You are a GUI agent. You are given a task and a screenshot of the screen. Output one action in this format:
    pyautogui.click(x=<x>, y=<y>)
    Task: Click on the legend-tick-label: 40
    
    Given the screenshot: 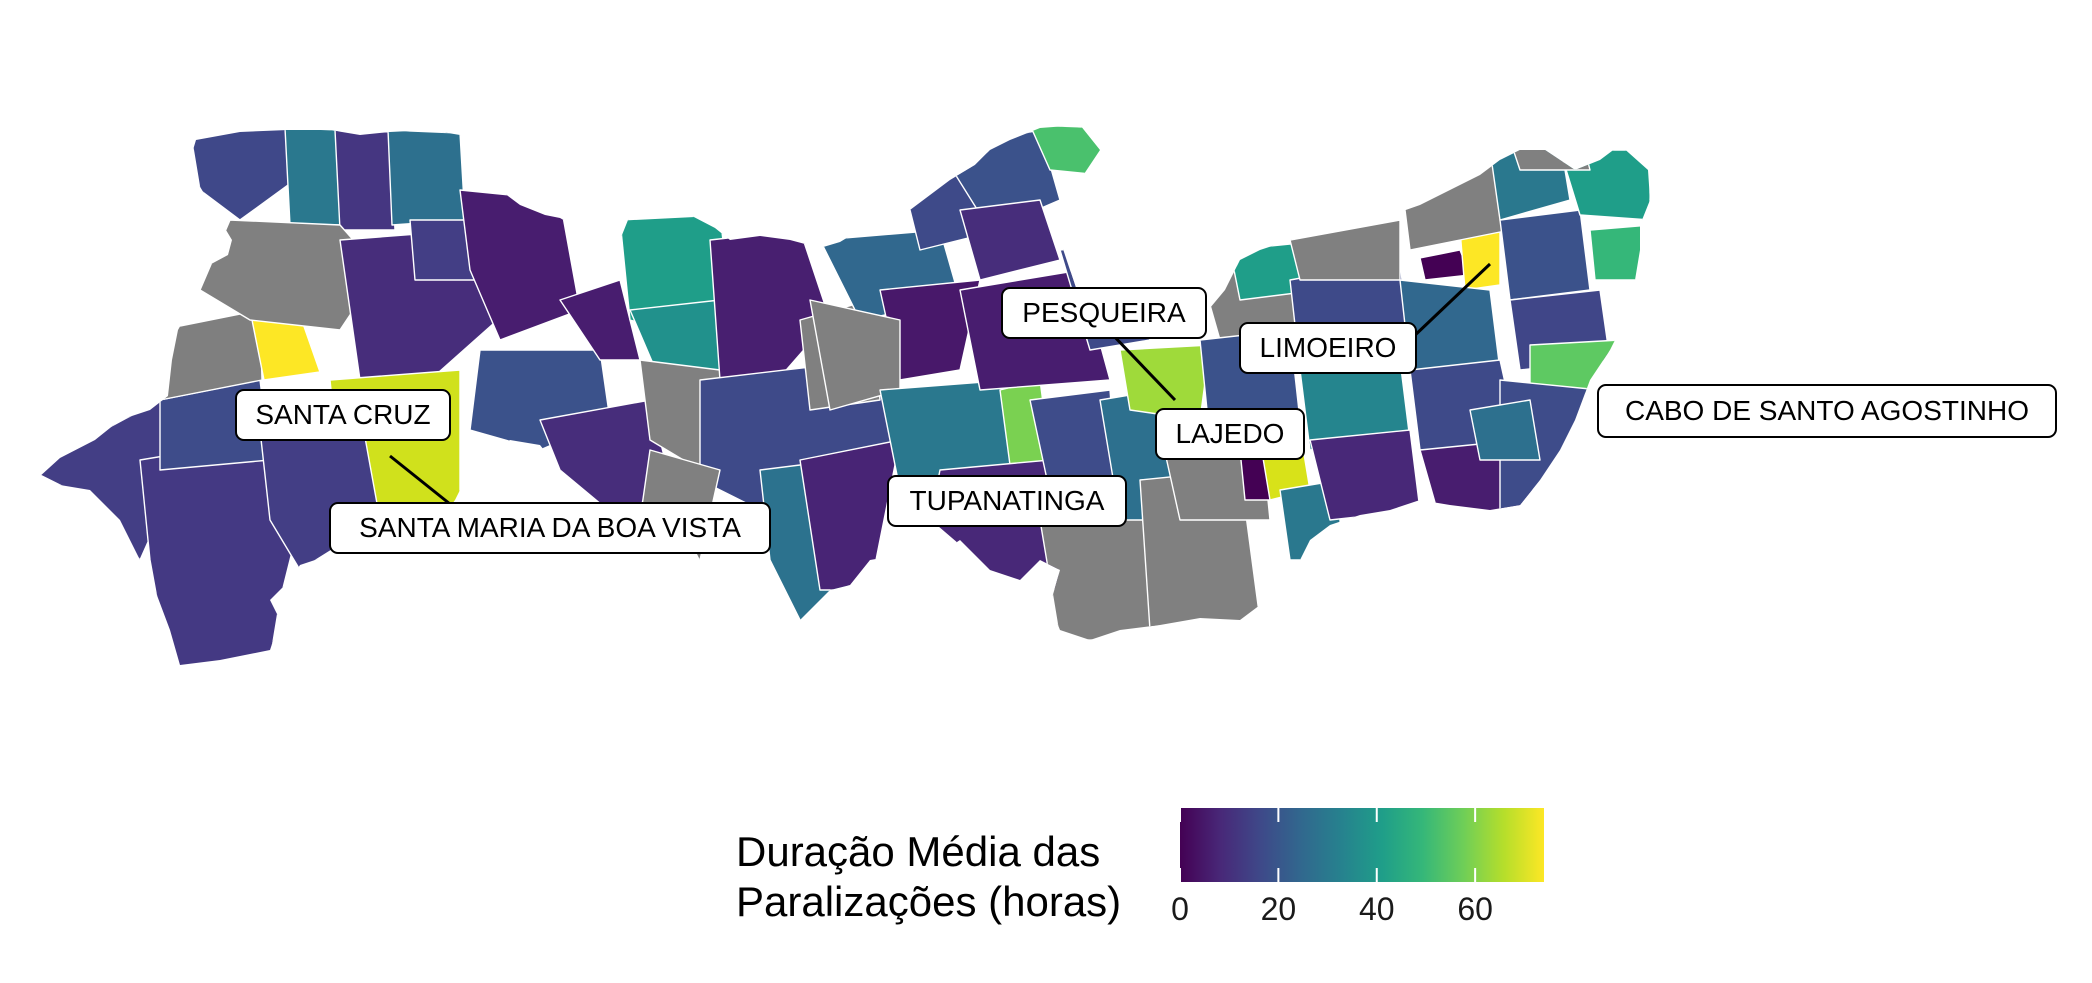 What is the action you would take?
    pyautogui.click(x=1377, y=909)
    